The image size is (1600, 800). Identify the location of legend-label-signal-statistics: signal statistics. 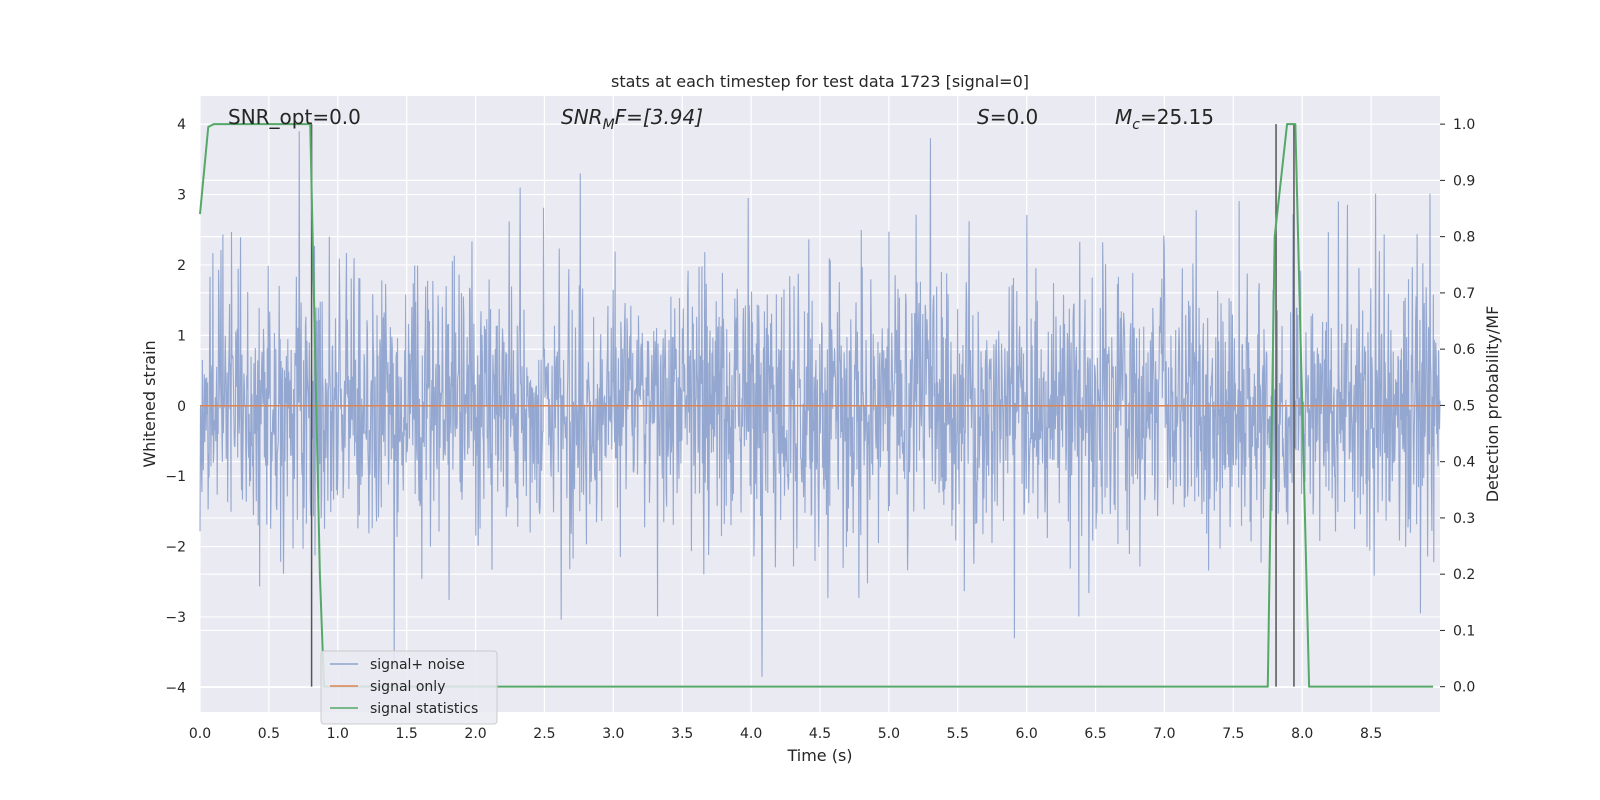
(424, 709).